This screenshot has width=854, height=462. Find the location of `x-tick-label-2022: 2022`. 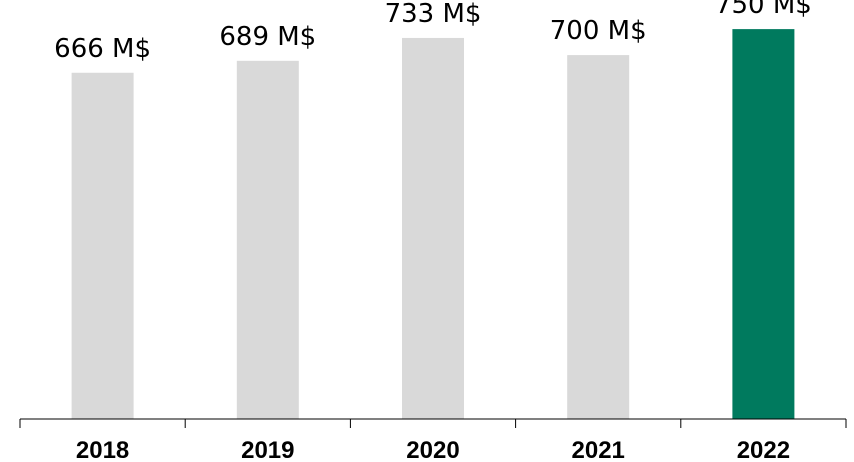

x-tick-label-2022: 2022 is located at coordinates (763, 449).